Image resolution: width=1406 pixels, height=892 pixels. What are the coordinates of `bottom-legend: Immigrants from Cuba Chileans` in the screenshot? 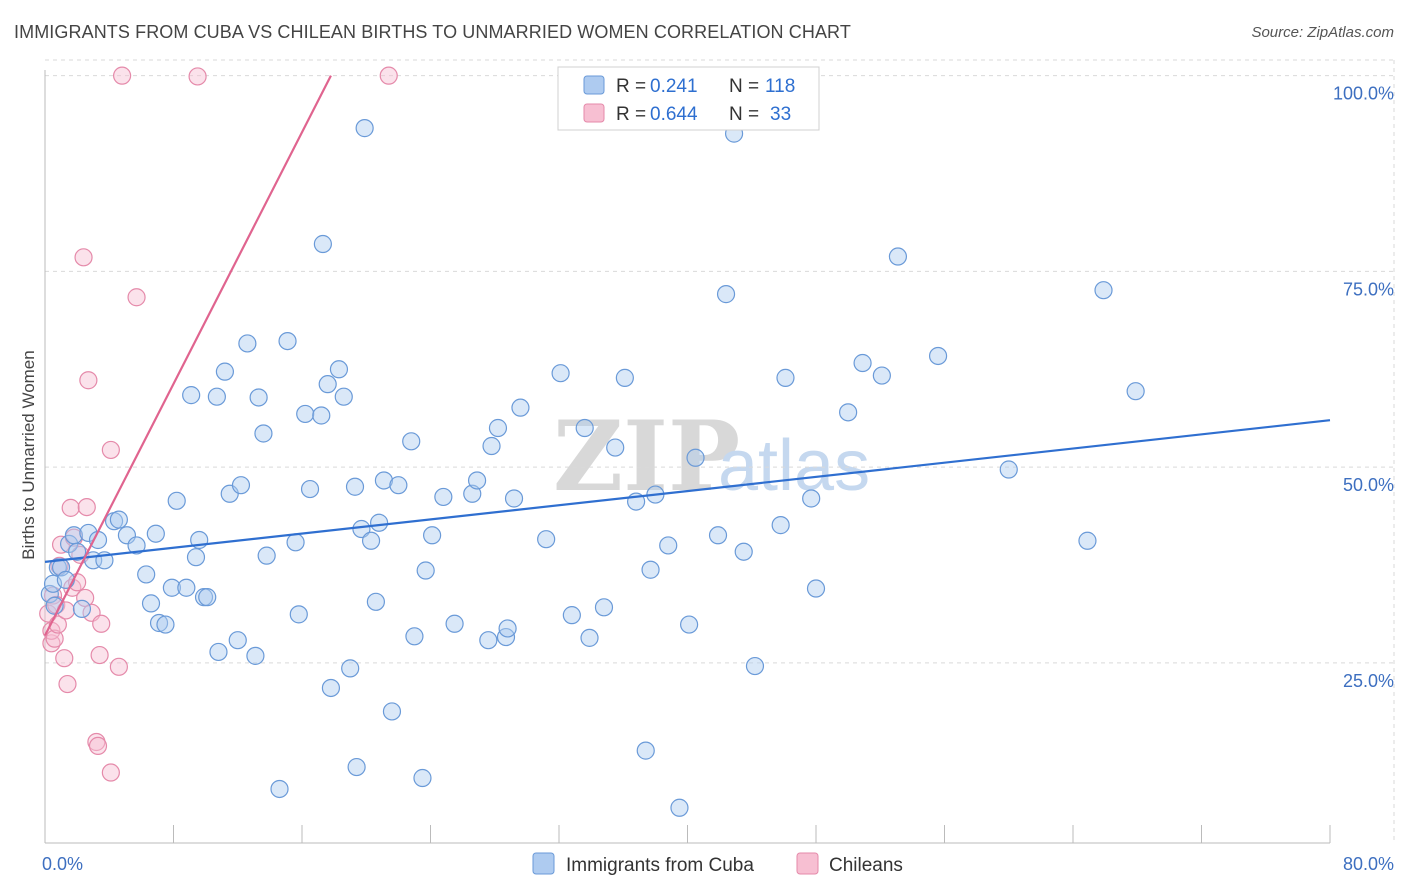 It's located at (717, 864).